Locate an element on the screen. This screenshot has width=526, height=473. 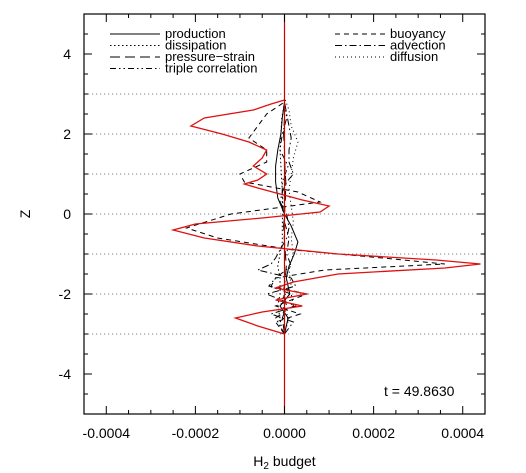
x-axis-label: H2 budget is located at coordinates (284, 462).